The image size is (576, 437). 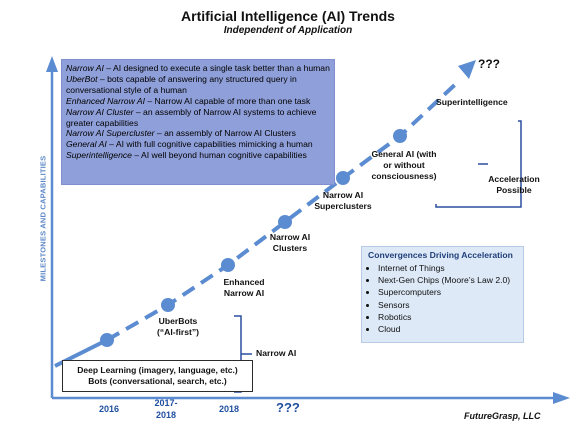 What do you see at coordinates (110, 133) in the screenshot?
I see `definition-term: Narrow AI Supercluster` at bounding box center [110, 133].